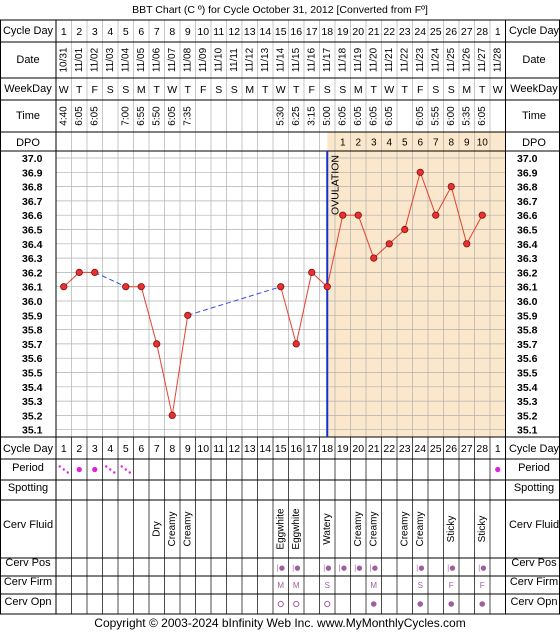 This screenshot has width=560, height=632. What do you see at coordinates (451, 585) in the screenshot?
I see `cerv-firm-mark: F` at bounding box center [451, 585].